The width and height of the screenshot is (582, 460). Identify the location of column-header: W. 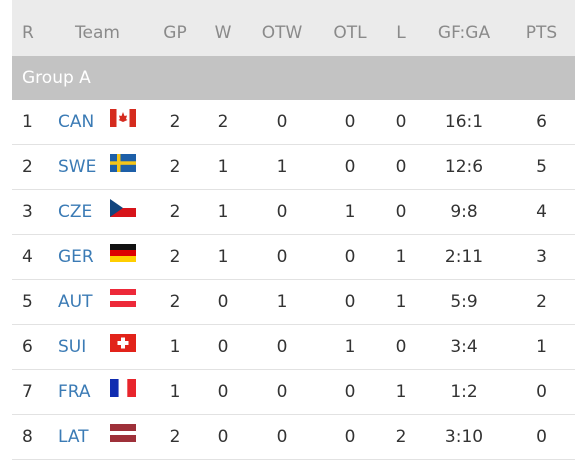
(223, 33).